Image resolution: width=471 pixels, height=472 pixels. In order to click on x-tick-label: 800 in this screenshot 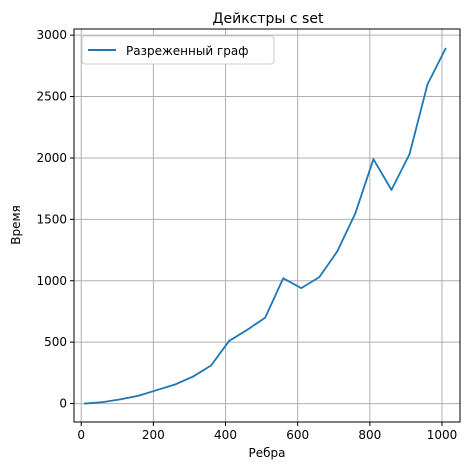, I will do `click(369, 435)`.